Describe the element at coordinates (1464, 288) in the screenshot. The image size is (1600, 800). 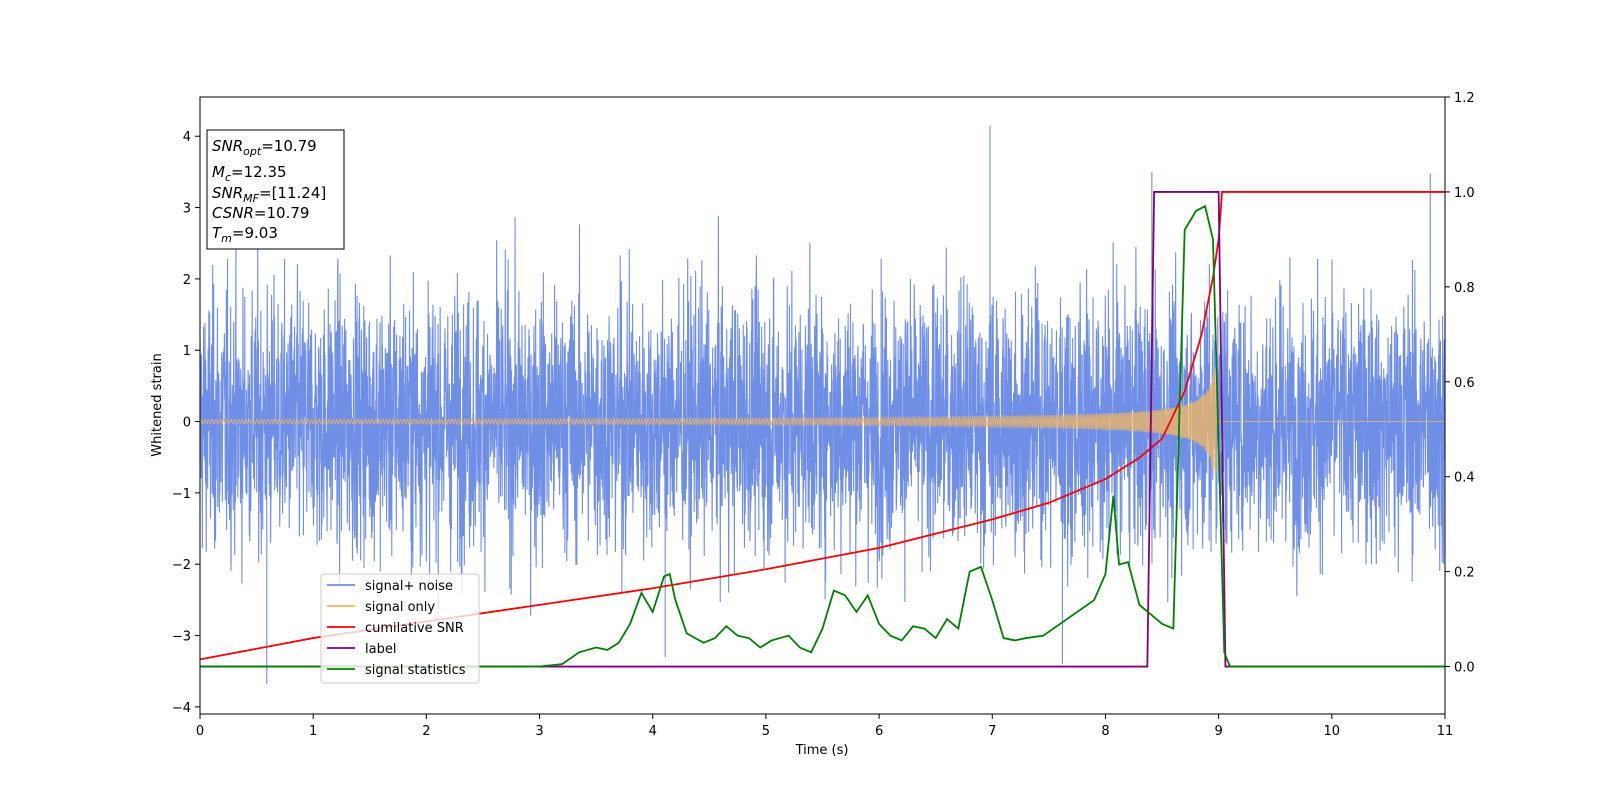
I see `y-right-tick-label-4: 0.8` at that location.